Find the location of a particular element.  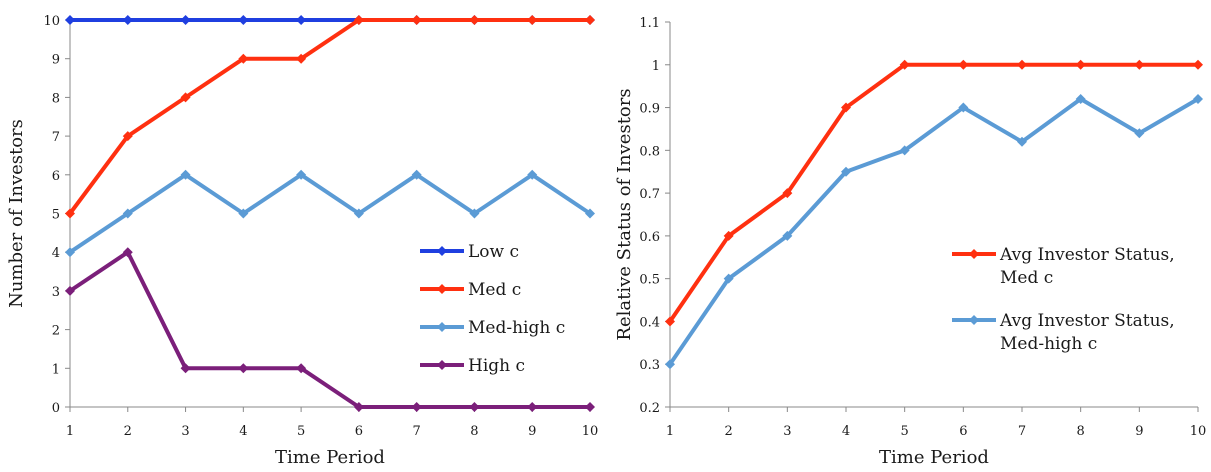

legend-label: High c is located at coordinates (496, 366).